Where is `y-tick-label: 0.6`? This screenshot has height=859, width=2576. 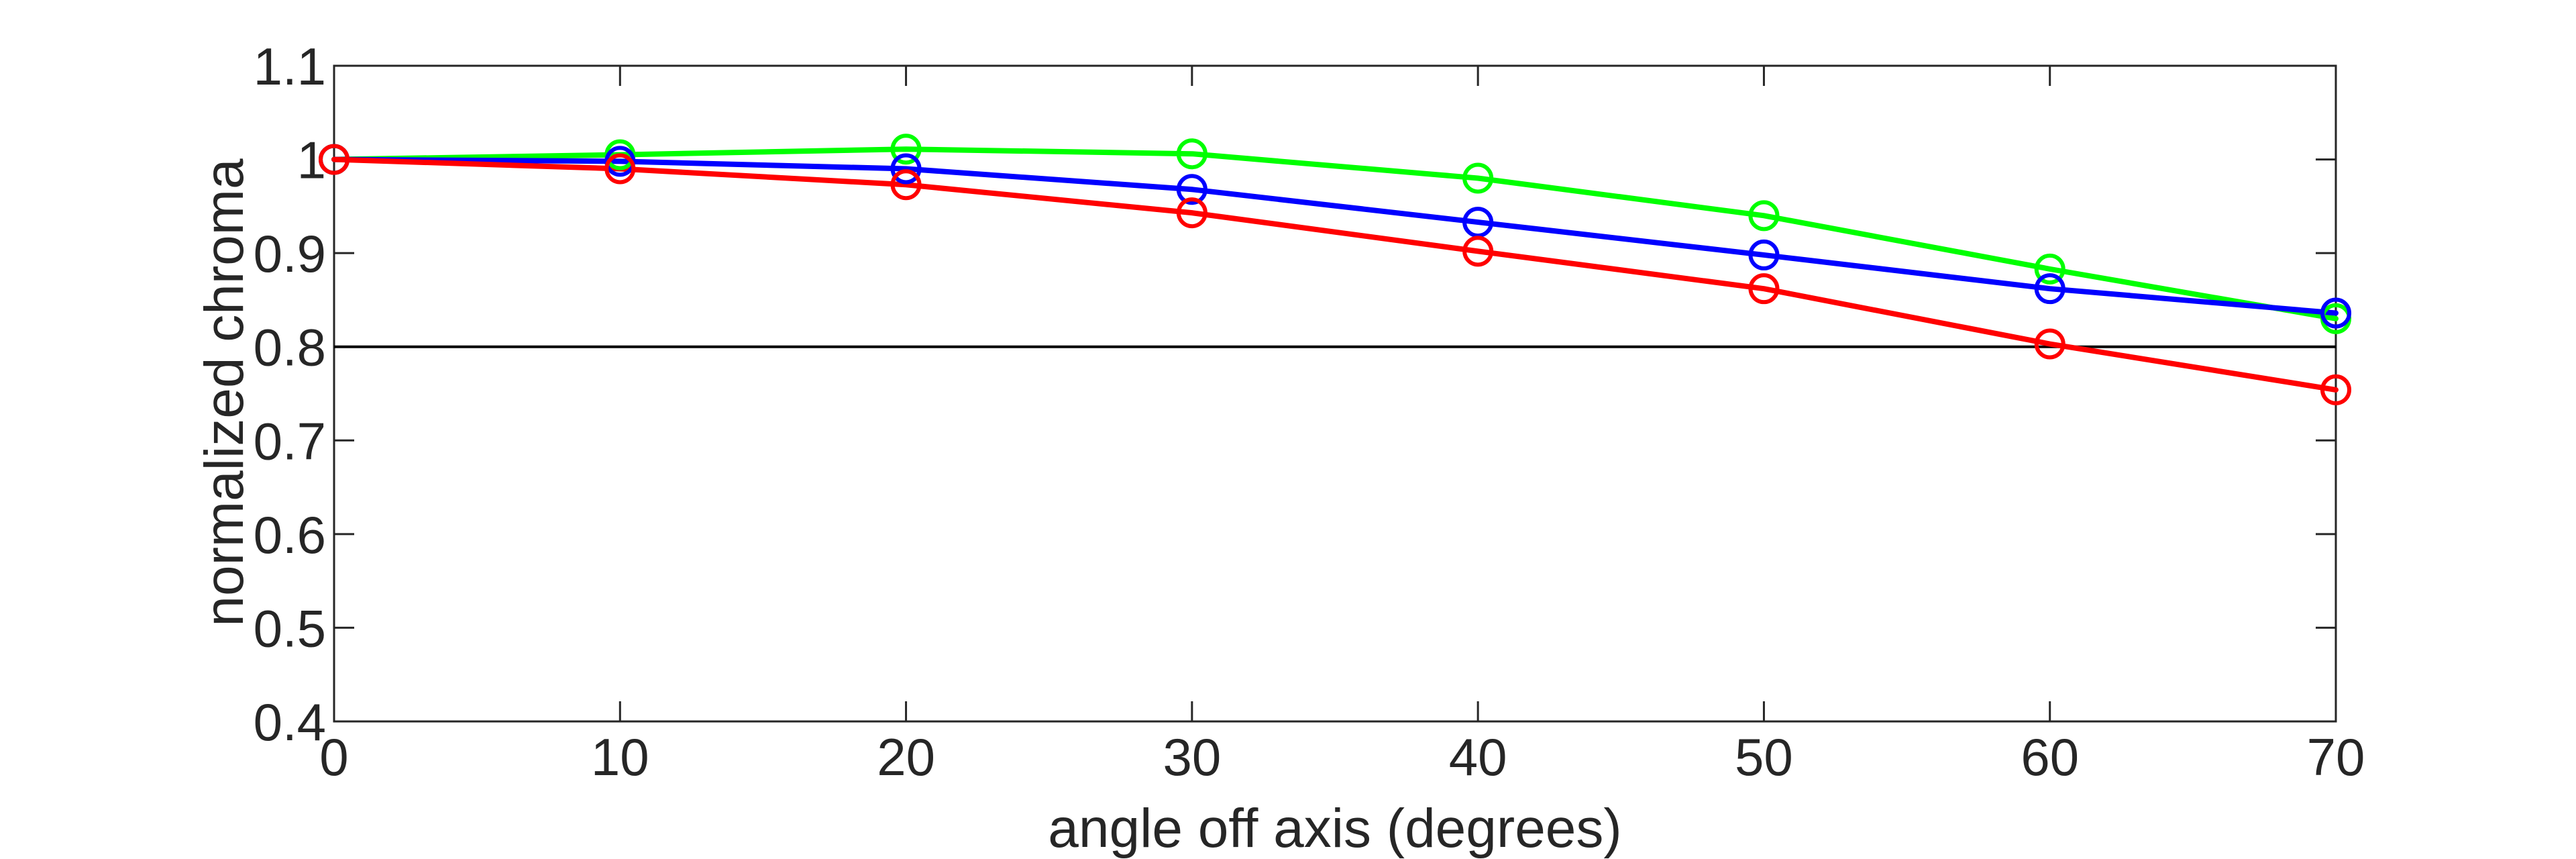
y-tick-label: 0.6 is located at coordinates (290, 534).